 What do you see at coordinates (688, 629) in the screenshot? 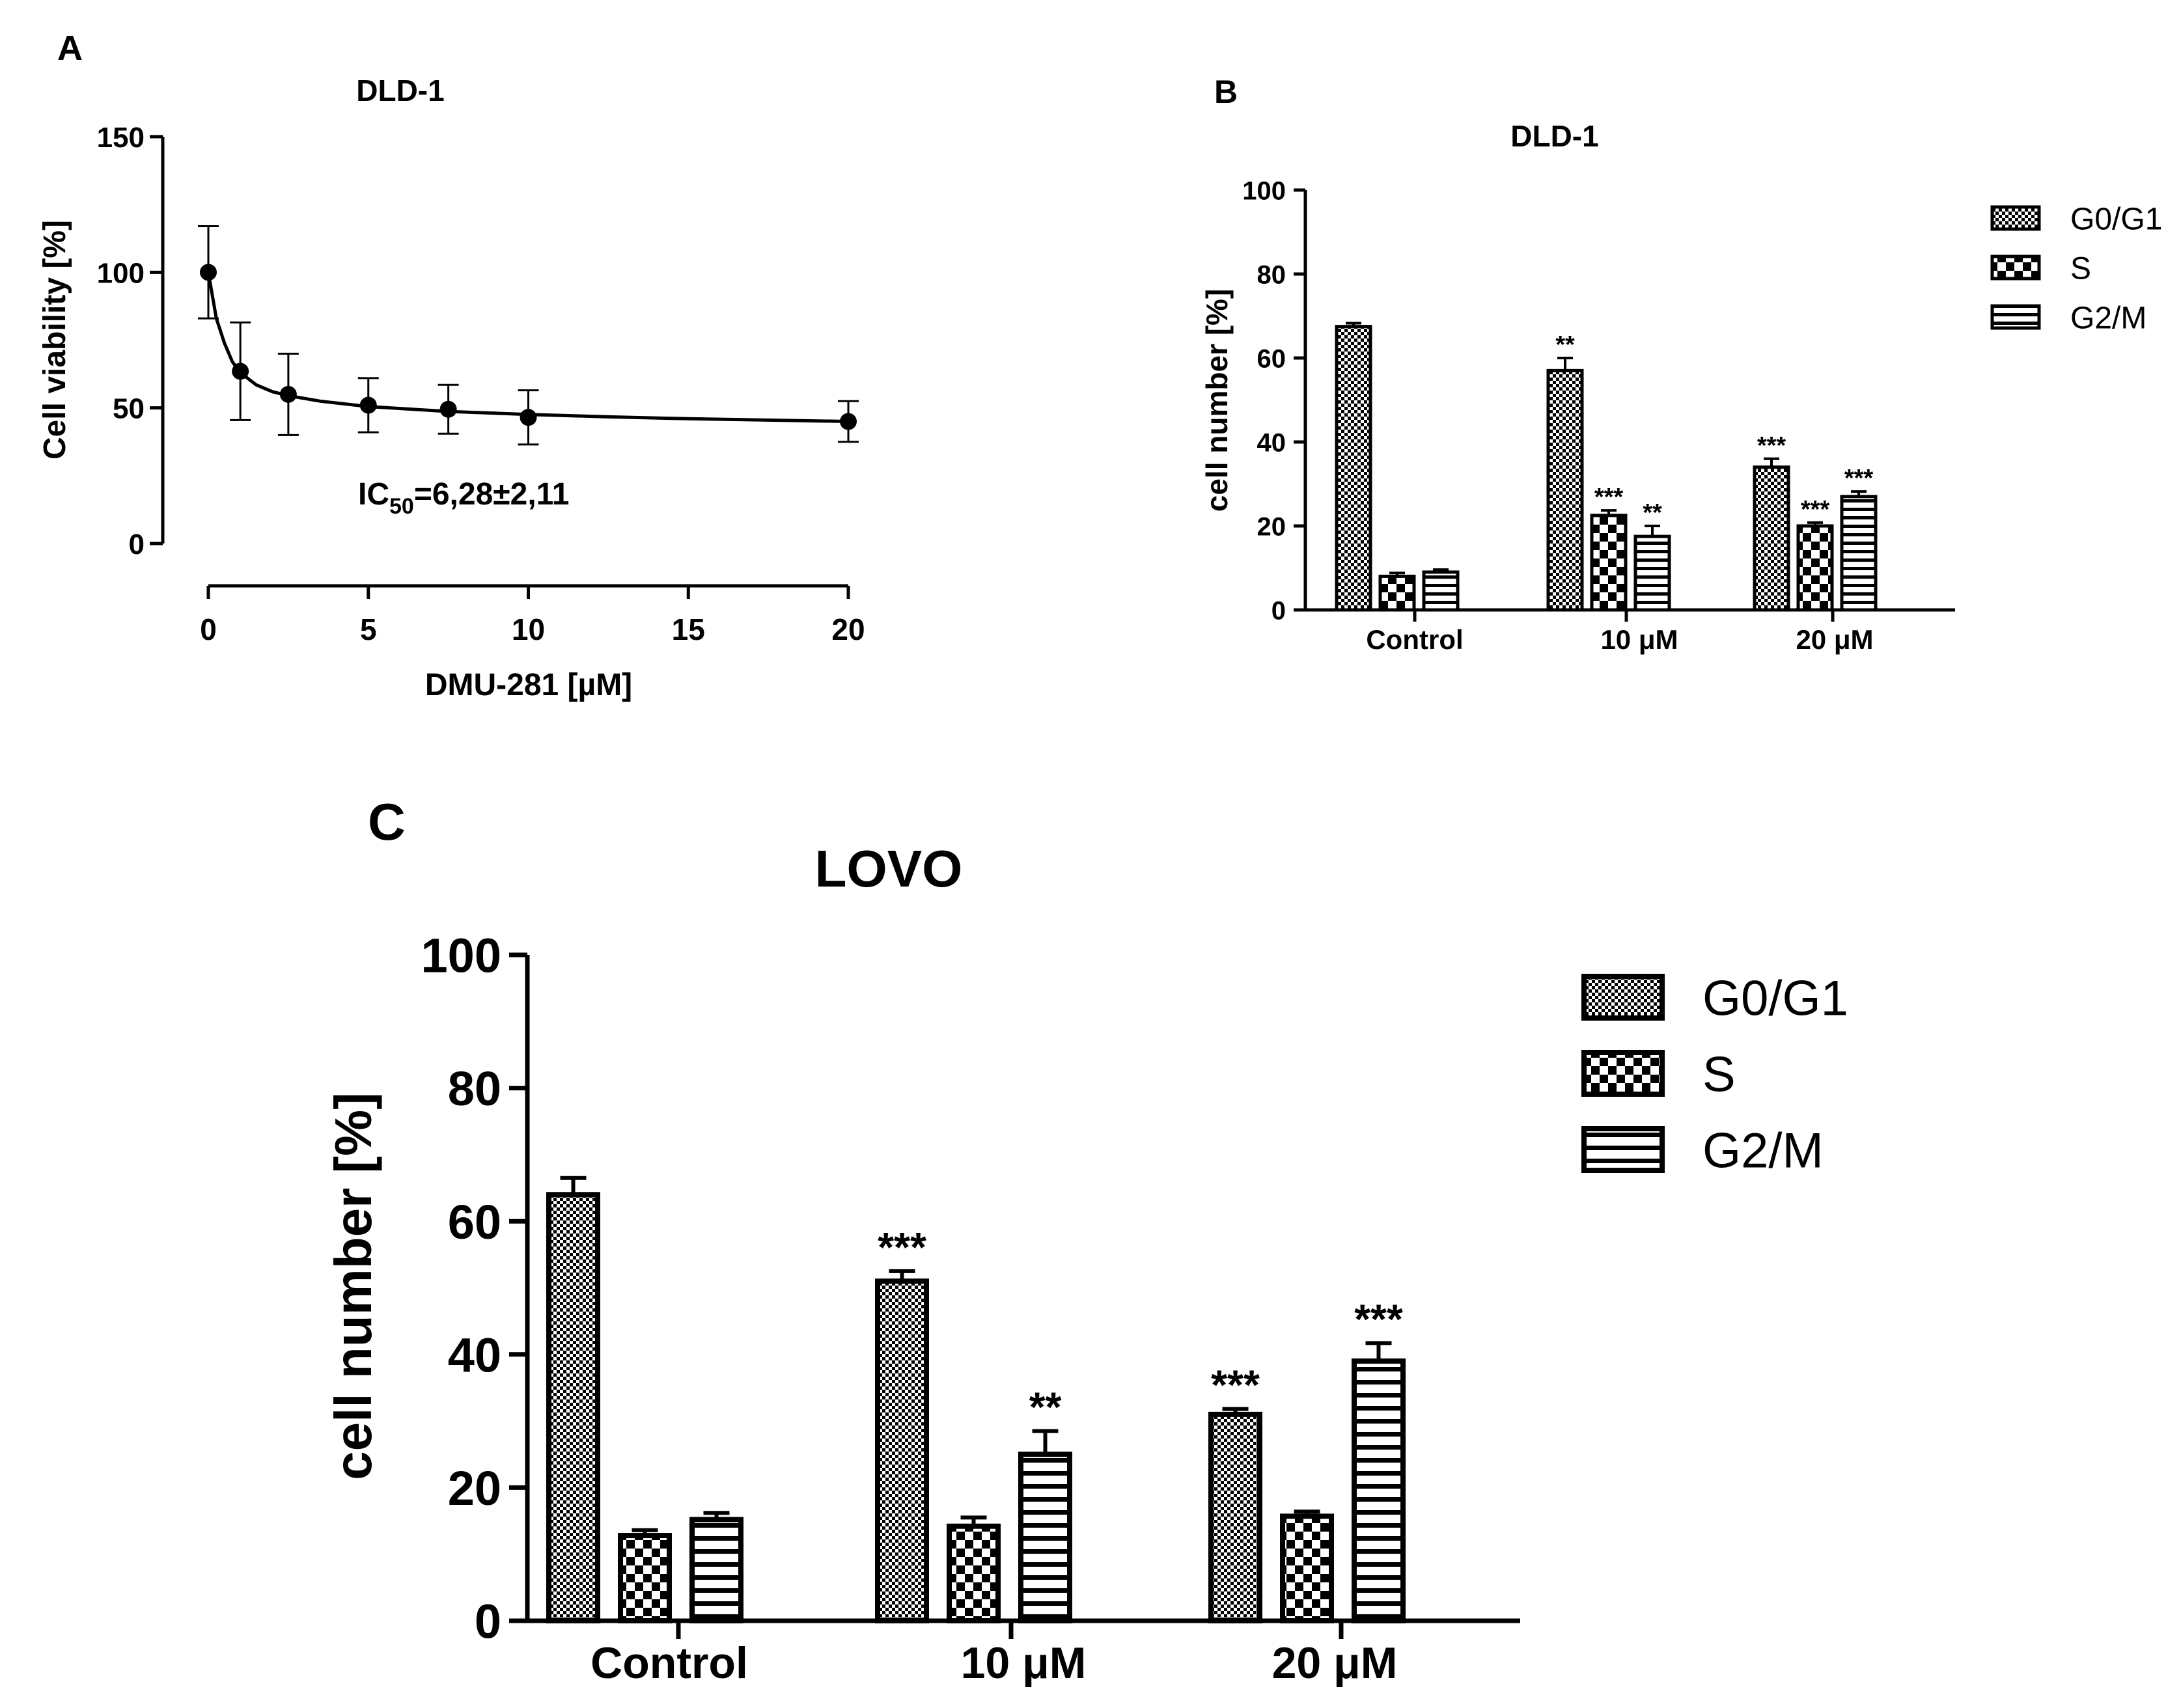
I see `panel-a-x-tick-label: 15` at bounding box center [688, 629].